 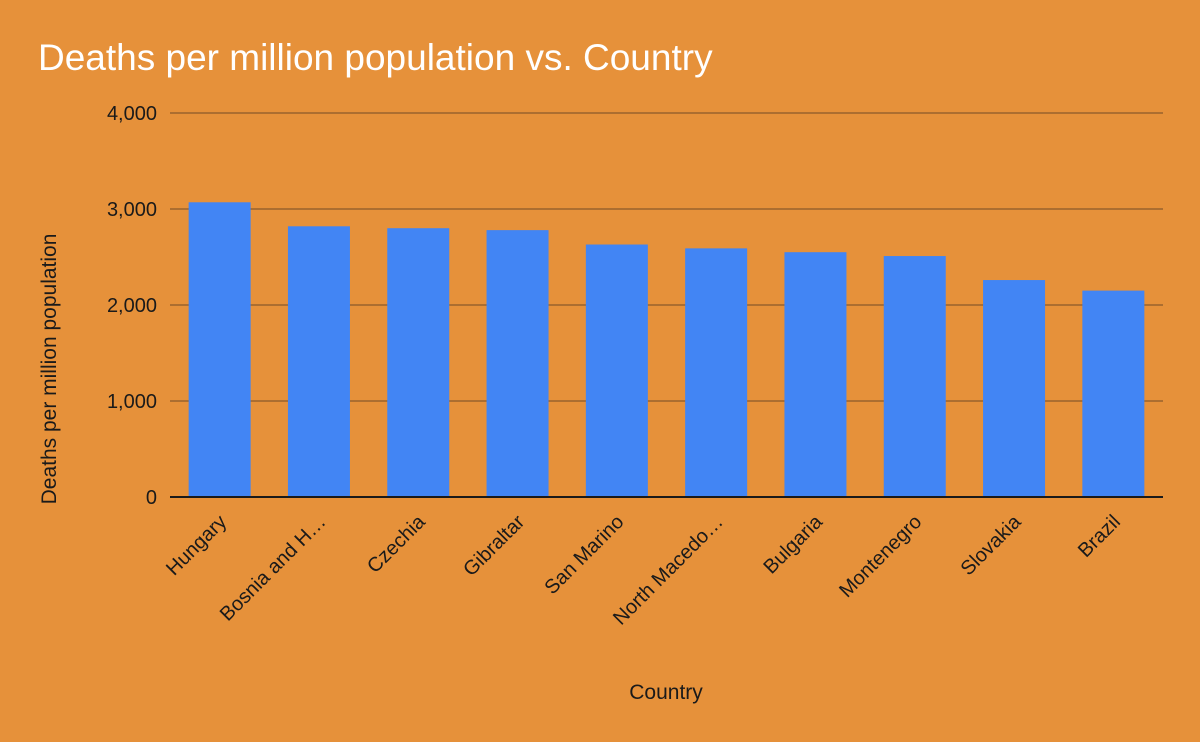 What do you see at coordinates (132, 402) in the screenshot?
I see `y-tick-label: 1,000` at bounding box center [132, 402].